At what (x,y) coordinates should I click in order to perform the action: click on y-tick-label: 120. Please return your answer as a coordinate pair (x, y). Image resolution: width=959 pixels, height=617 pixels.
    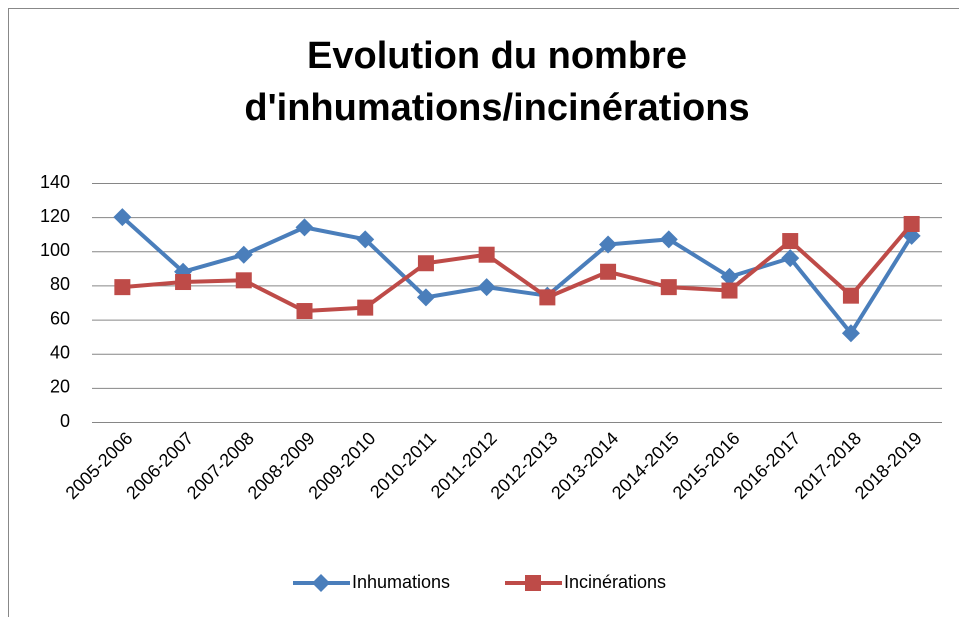
    Looking at the image, I should click on (55, 216).